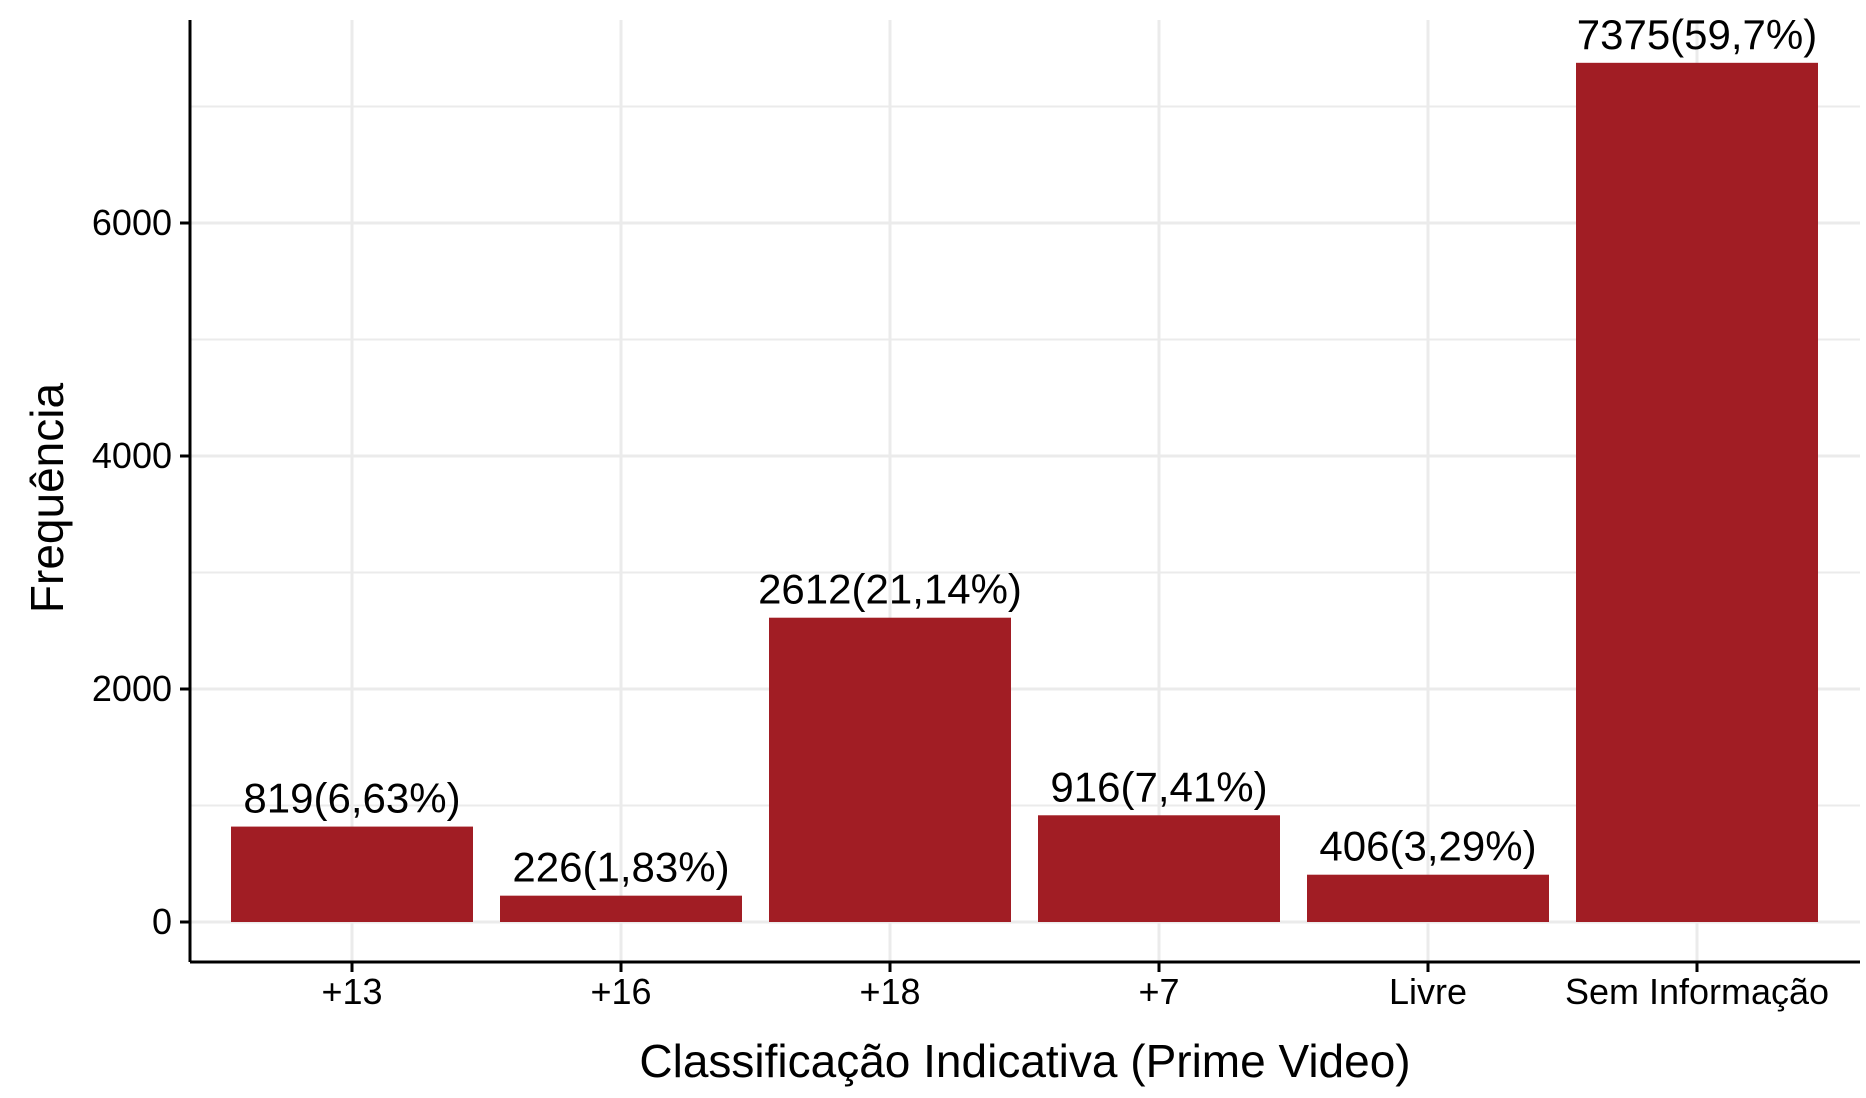 Image resolution: width=1866 pixels, height=1098 pixels. I want to click on data-label: 2612(21,14%), so click(890, 589).